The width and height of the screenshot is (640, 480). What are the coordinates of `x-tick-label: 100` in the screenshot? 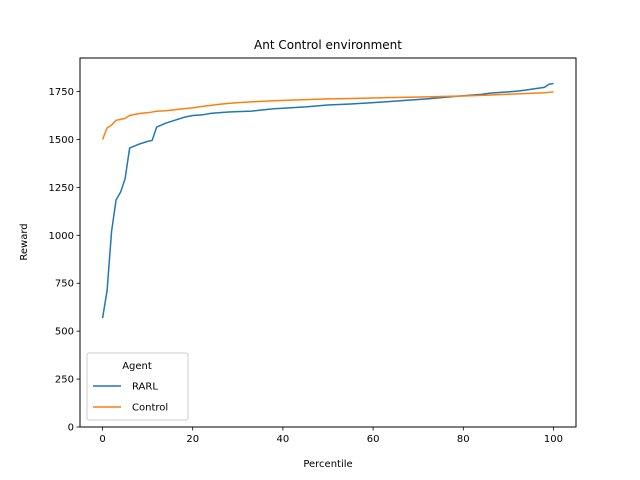 It's located at (553, 439).